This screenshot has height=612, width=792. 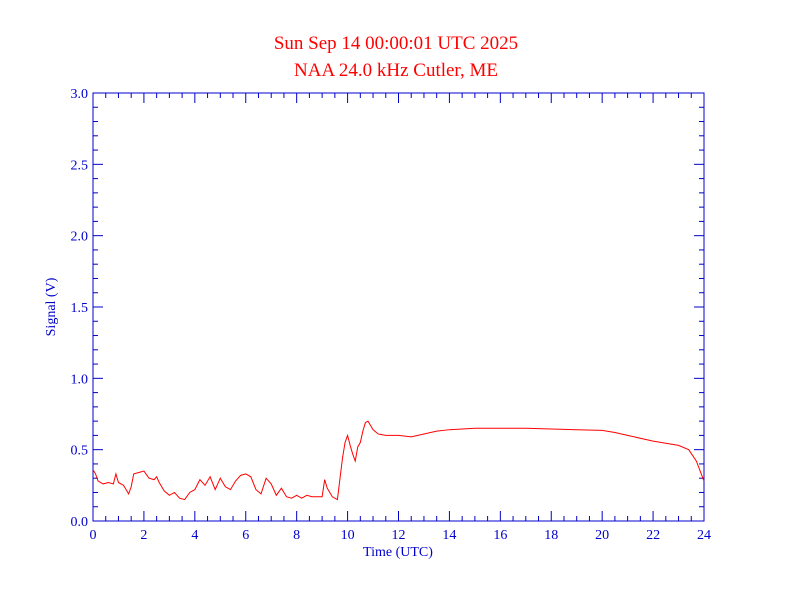 What do you see at coordinates (80, 522) in the screenshot?
I see `y-tick-label: 0.0` at bounding box center [80, 522].